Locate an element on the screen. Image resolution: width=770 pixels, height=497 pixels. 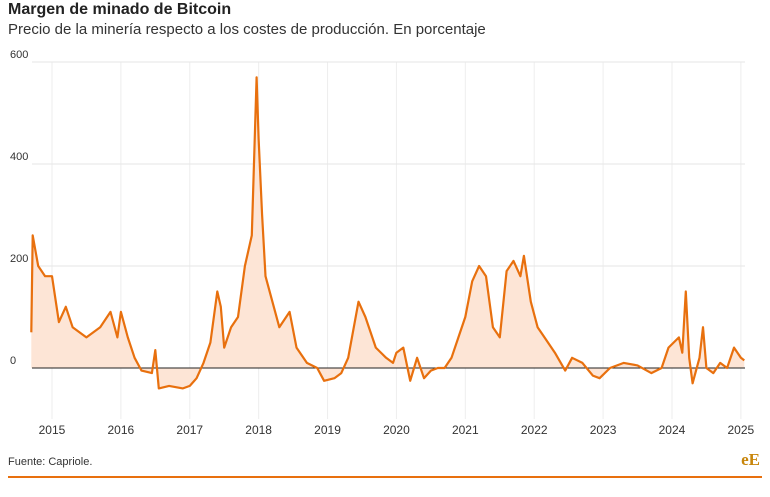
x-tick-label: 2015 is located at coordinates (52, 430).